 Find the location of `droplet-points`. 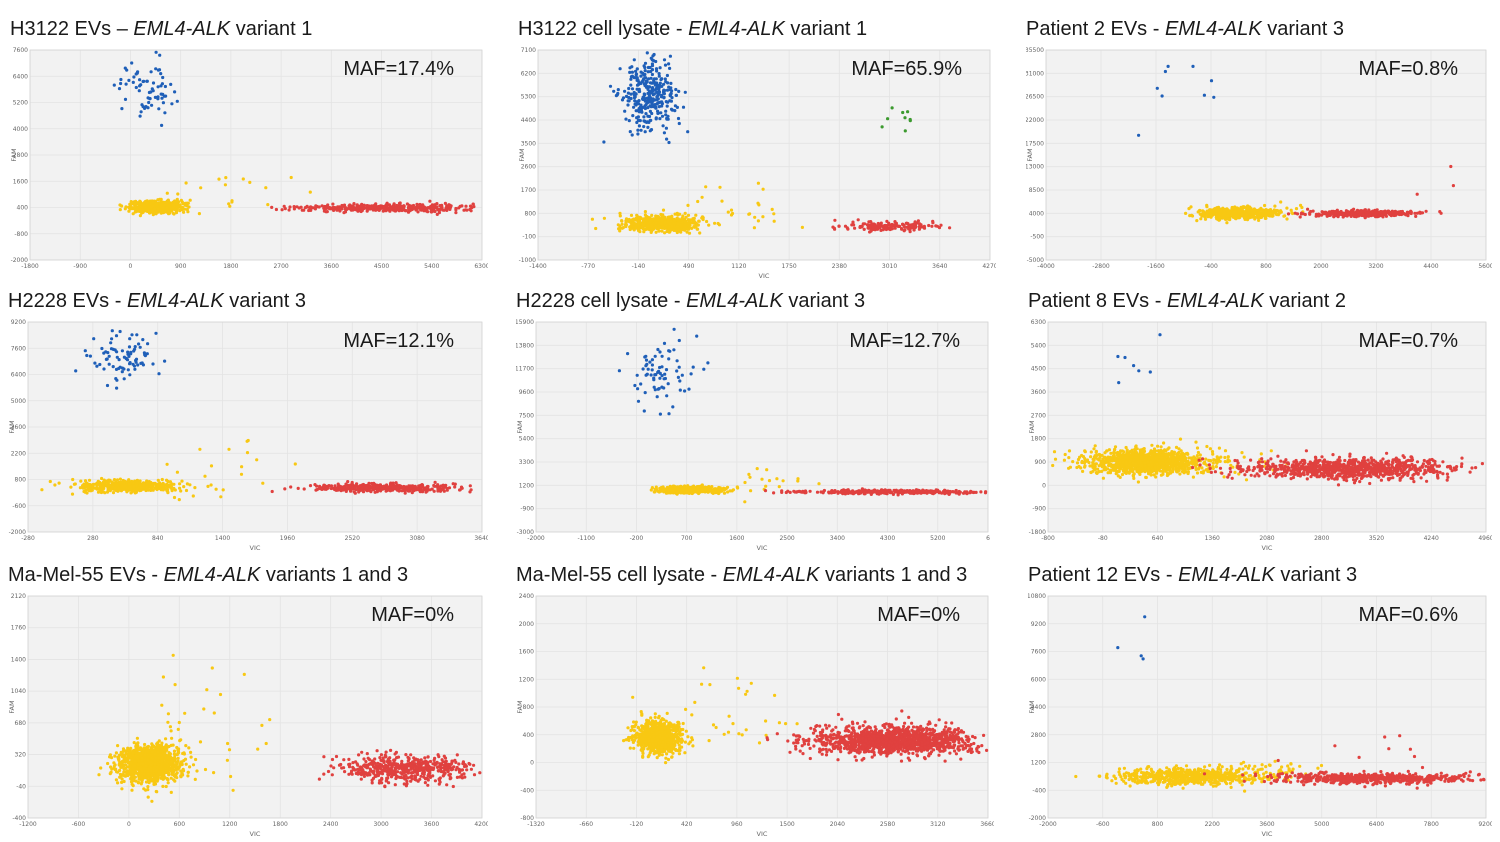

droplet-points is located at coordinates (256, 415).